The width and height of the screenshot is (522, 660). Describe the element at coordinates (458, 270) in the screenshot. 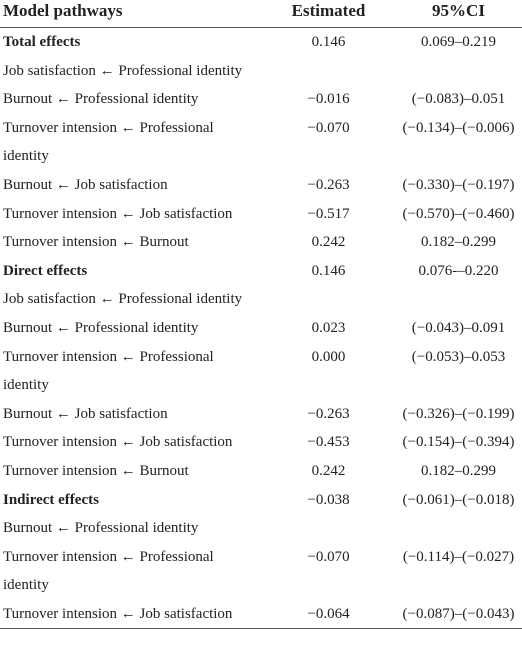

I see `ci-cell: 0.076-–0.220` at that location.